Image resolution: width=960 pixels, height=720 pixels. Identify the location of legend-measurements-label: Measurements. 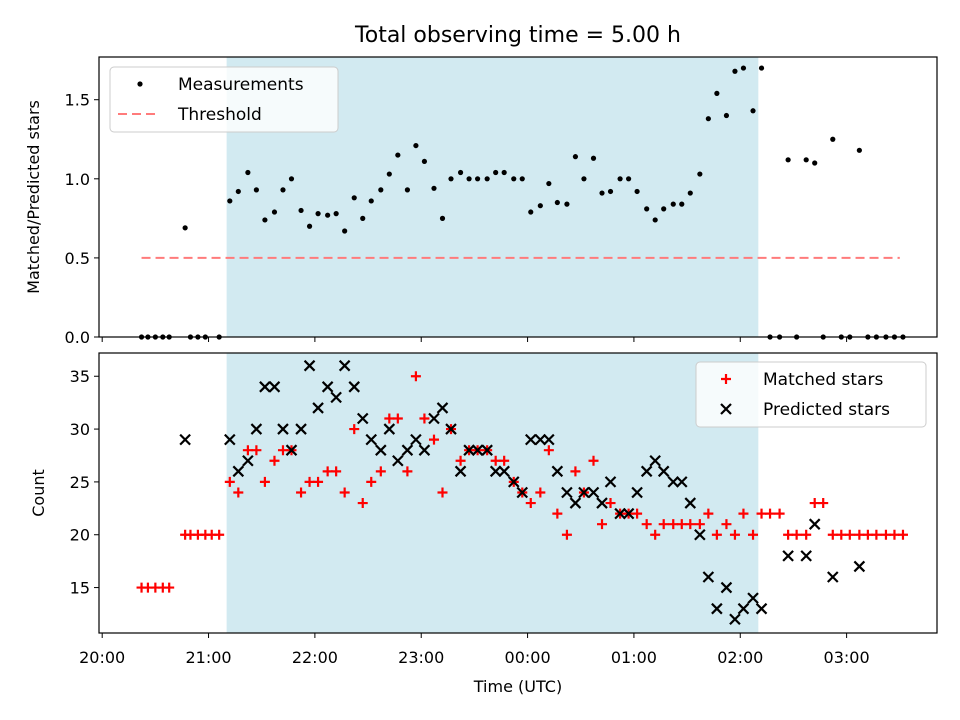
(241, 85).